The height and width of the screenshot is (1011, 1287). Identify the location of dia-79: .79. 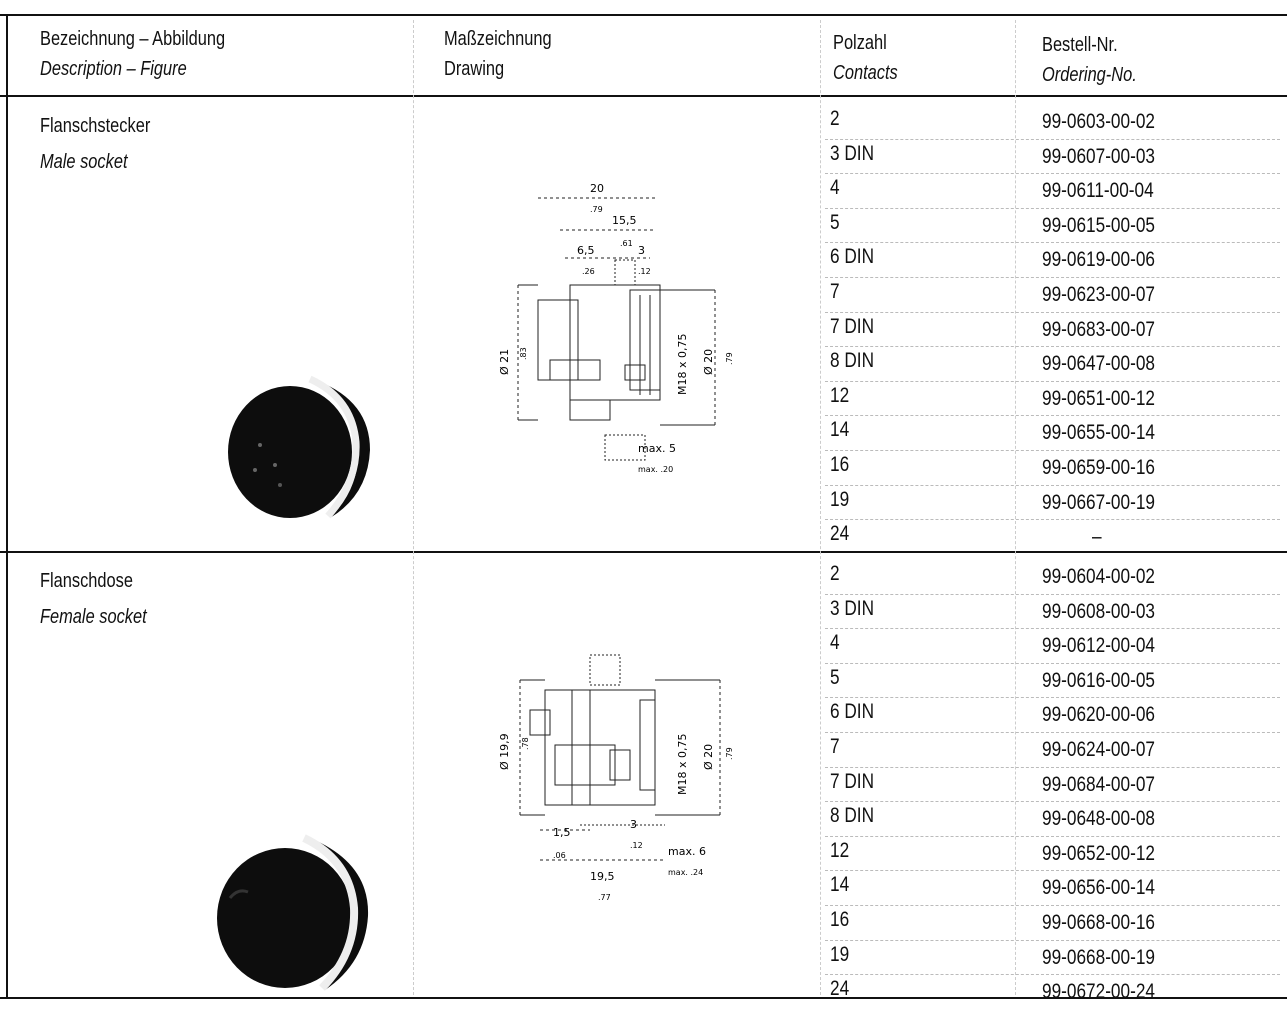
(729, 753).